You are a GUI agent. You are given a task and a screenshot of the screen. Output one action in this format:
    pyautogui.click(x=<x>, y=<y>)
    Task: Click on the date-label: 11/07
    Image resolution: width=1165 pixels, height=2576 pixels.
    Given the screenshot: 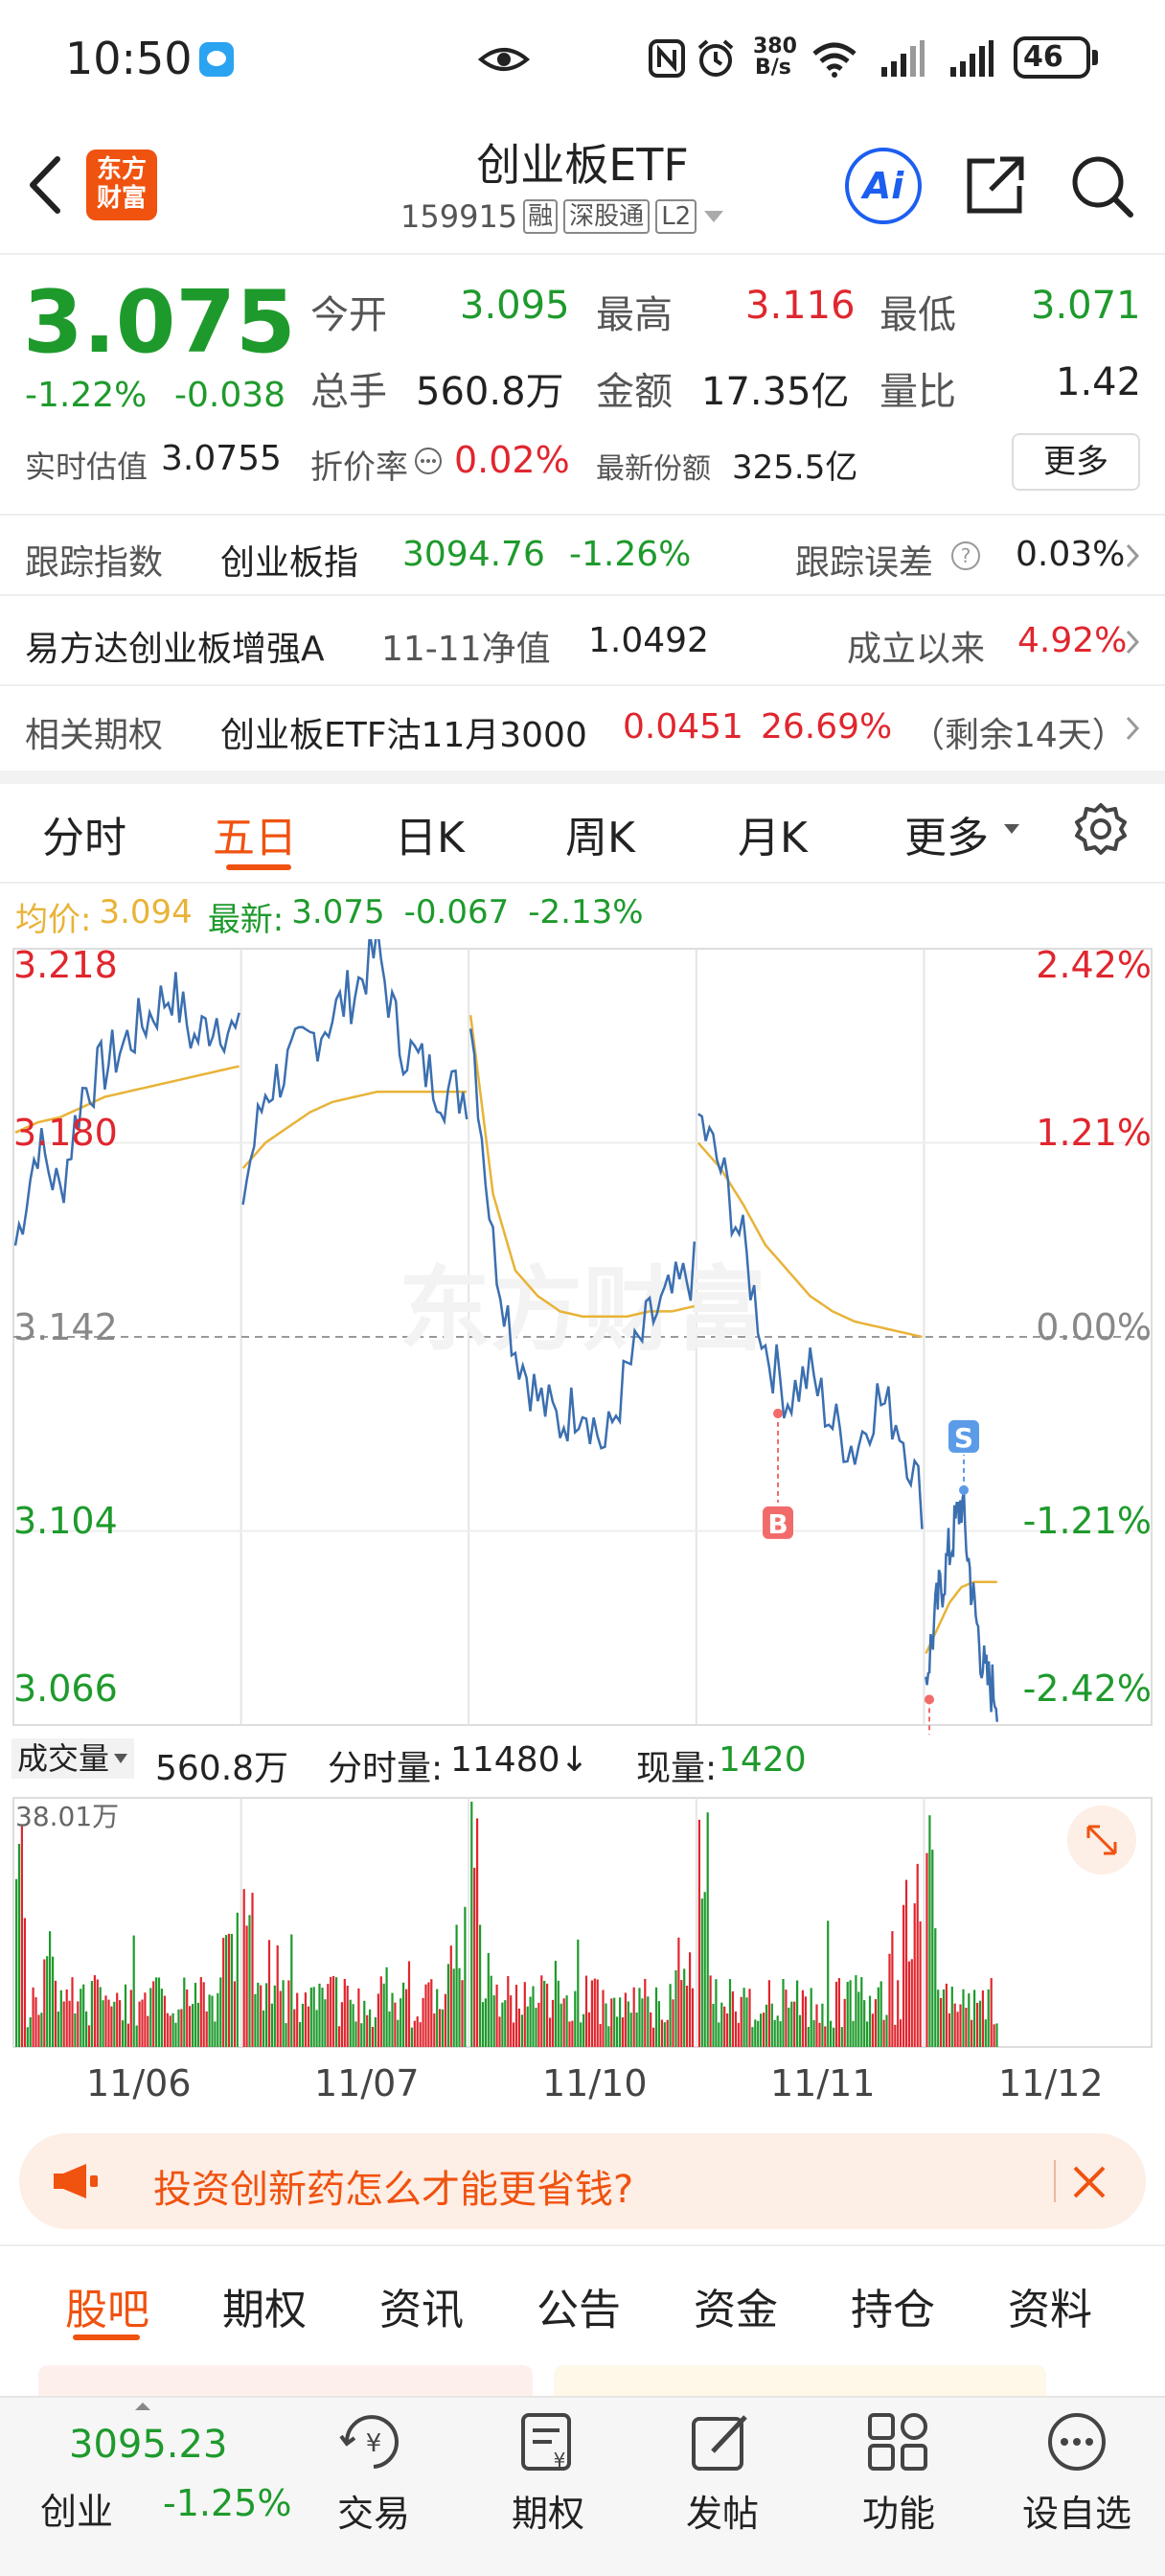 What is the action you would take?
    pyautogui.click(x=367, y=2083)
    